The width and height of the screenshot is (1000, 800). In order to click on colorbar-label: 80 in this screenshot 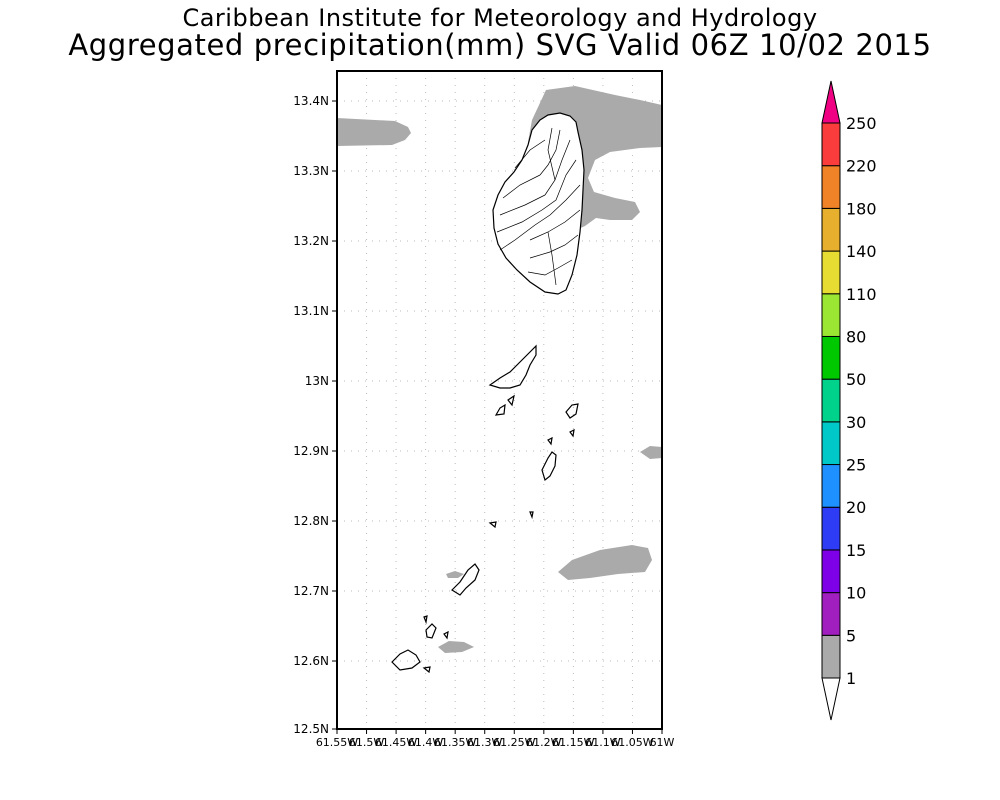, I will do `click(856, 336)`.